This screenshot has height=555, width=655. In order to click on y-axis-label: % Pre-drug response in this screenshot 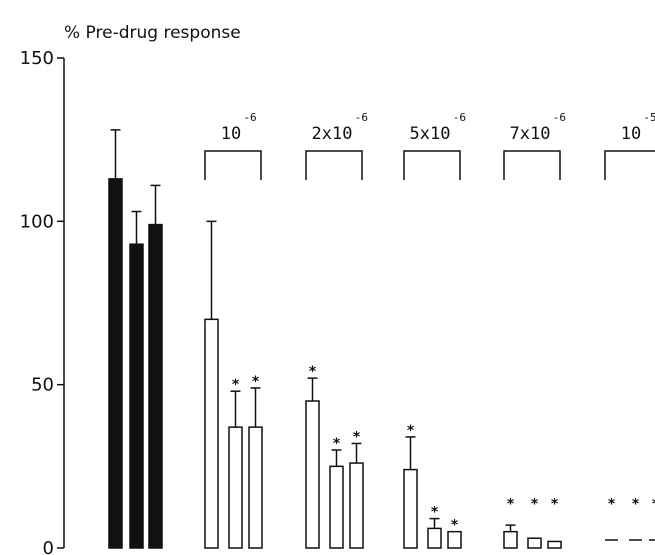, I will do `click(152, 33)`.